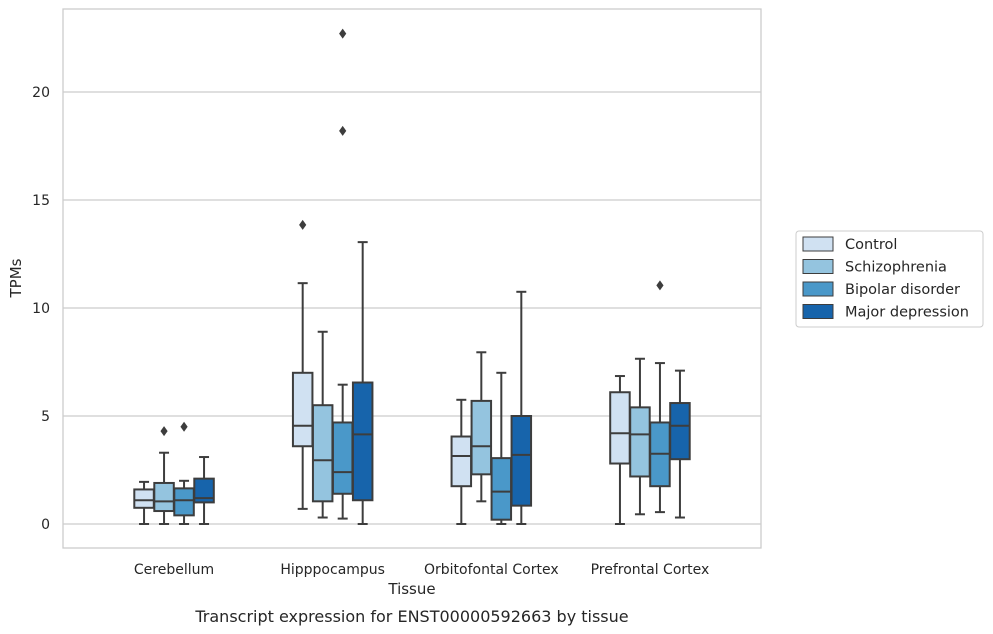  Describe the element at coordinates (907, 313) in the screenshot. I see `legend-label: Major depression` at that location.